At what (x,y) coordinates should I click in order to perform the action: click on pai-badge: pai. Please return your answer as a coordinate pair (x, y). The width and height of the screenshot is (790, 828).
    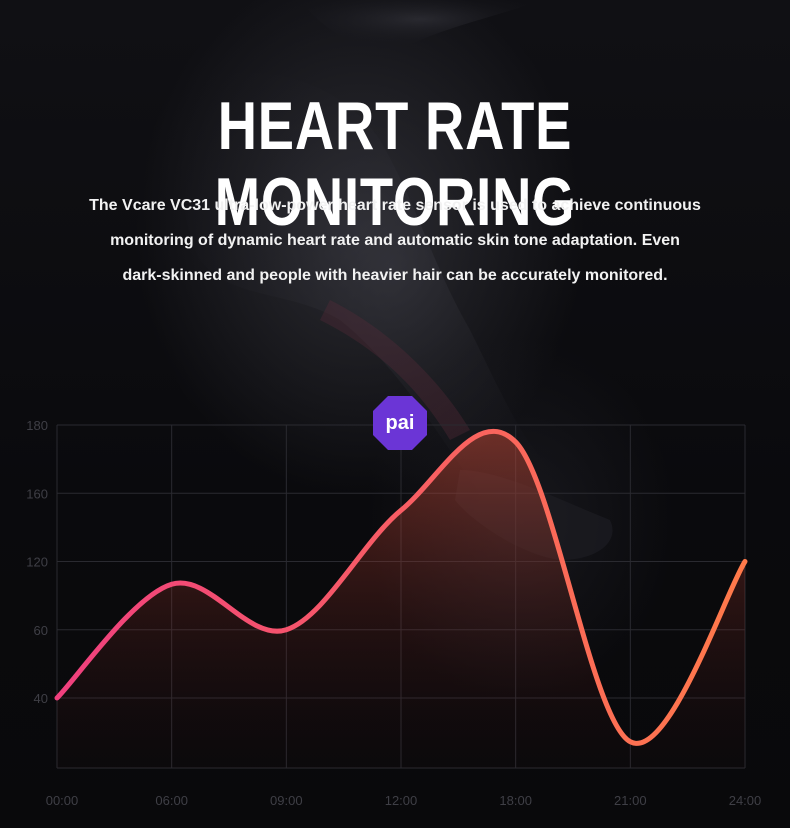
    Looking at the image, I should click on (400, 423).